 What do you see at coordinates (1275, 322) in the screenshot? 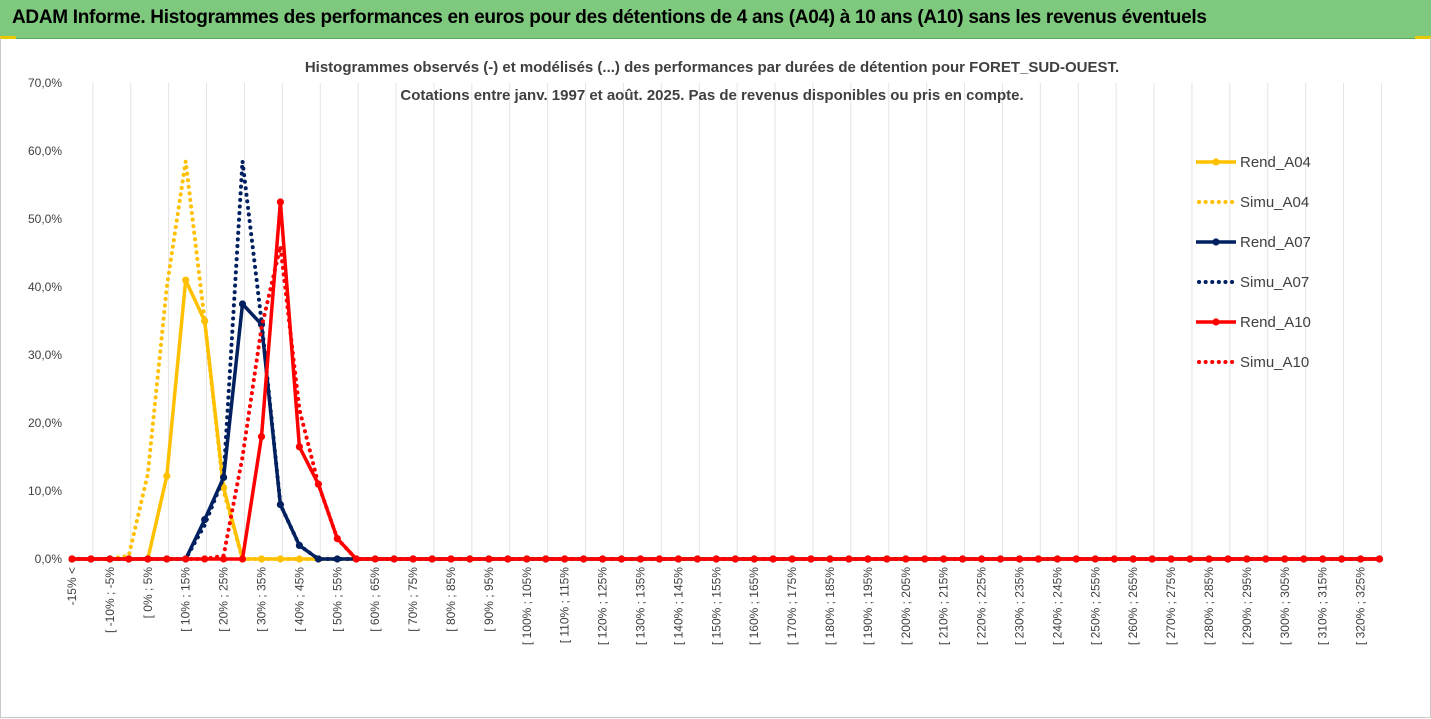
I see `legend-label-rend-a10: Rend_A10` at bounding box center [1275, 322].